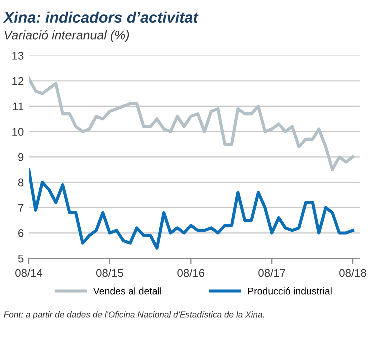 The image size is (387, 338). What do you see at coordinates (127, 291) in the screenshot?
I see `legend-label: Vendes al detall` at bounding box center [127, 291].